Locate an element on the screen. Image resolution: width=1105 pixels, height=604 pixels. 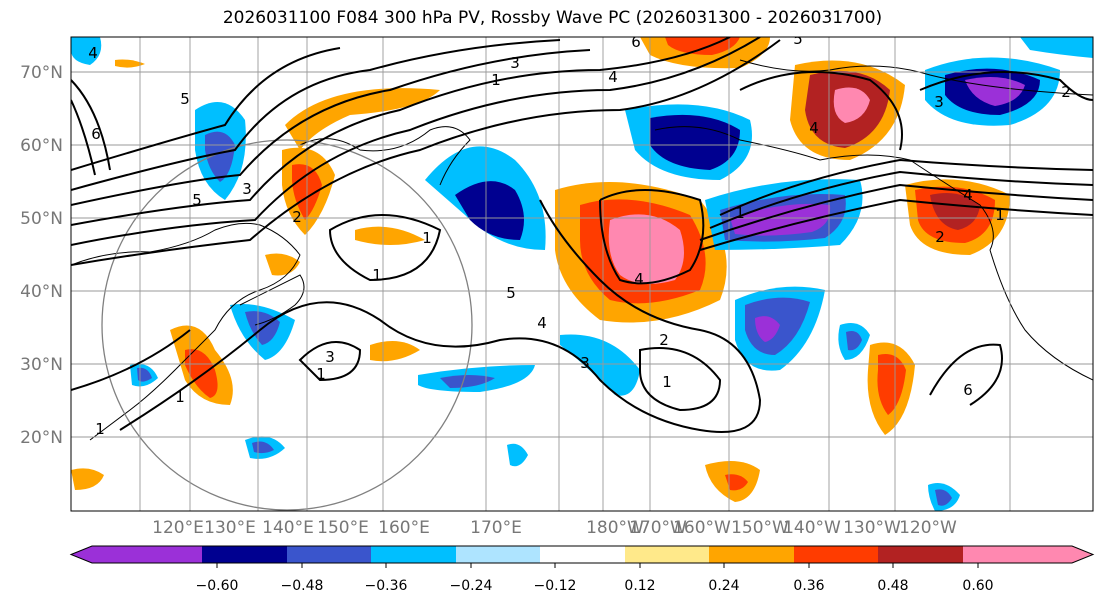
lat-tick-label: 20°N is located at coordinates (41, 438).